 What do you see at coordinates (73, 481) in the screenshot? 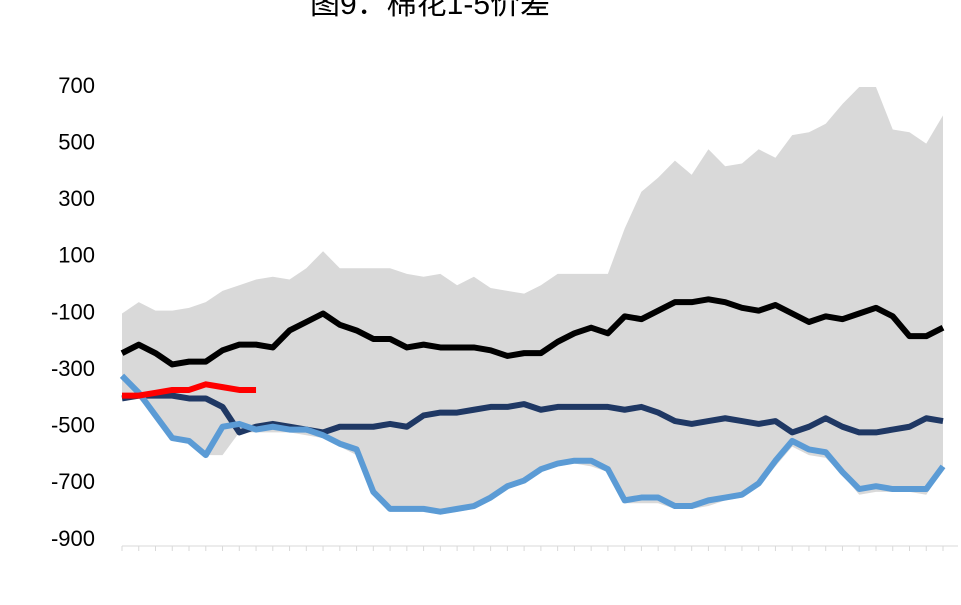
I see `y-tick-label: -700` at bounding box center [73, 481].